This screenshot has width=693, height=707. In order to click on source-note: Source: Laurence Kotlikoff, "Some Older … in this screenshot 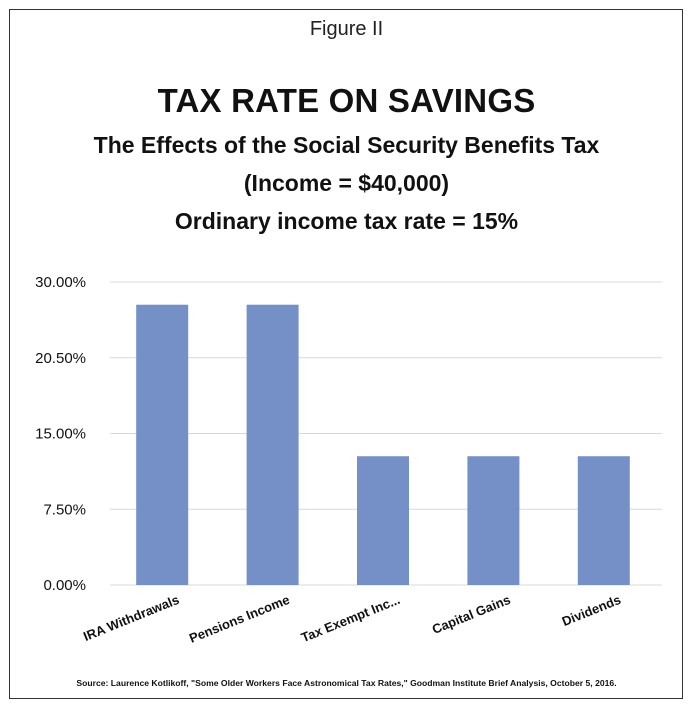, I will do `click(346, 683)`.